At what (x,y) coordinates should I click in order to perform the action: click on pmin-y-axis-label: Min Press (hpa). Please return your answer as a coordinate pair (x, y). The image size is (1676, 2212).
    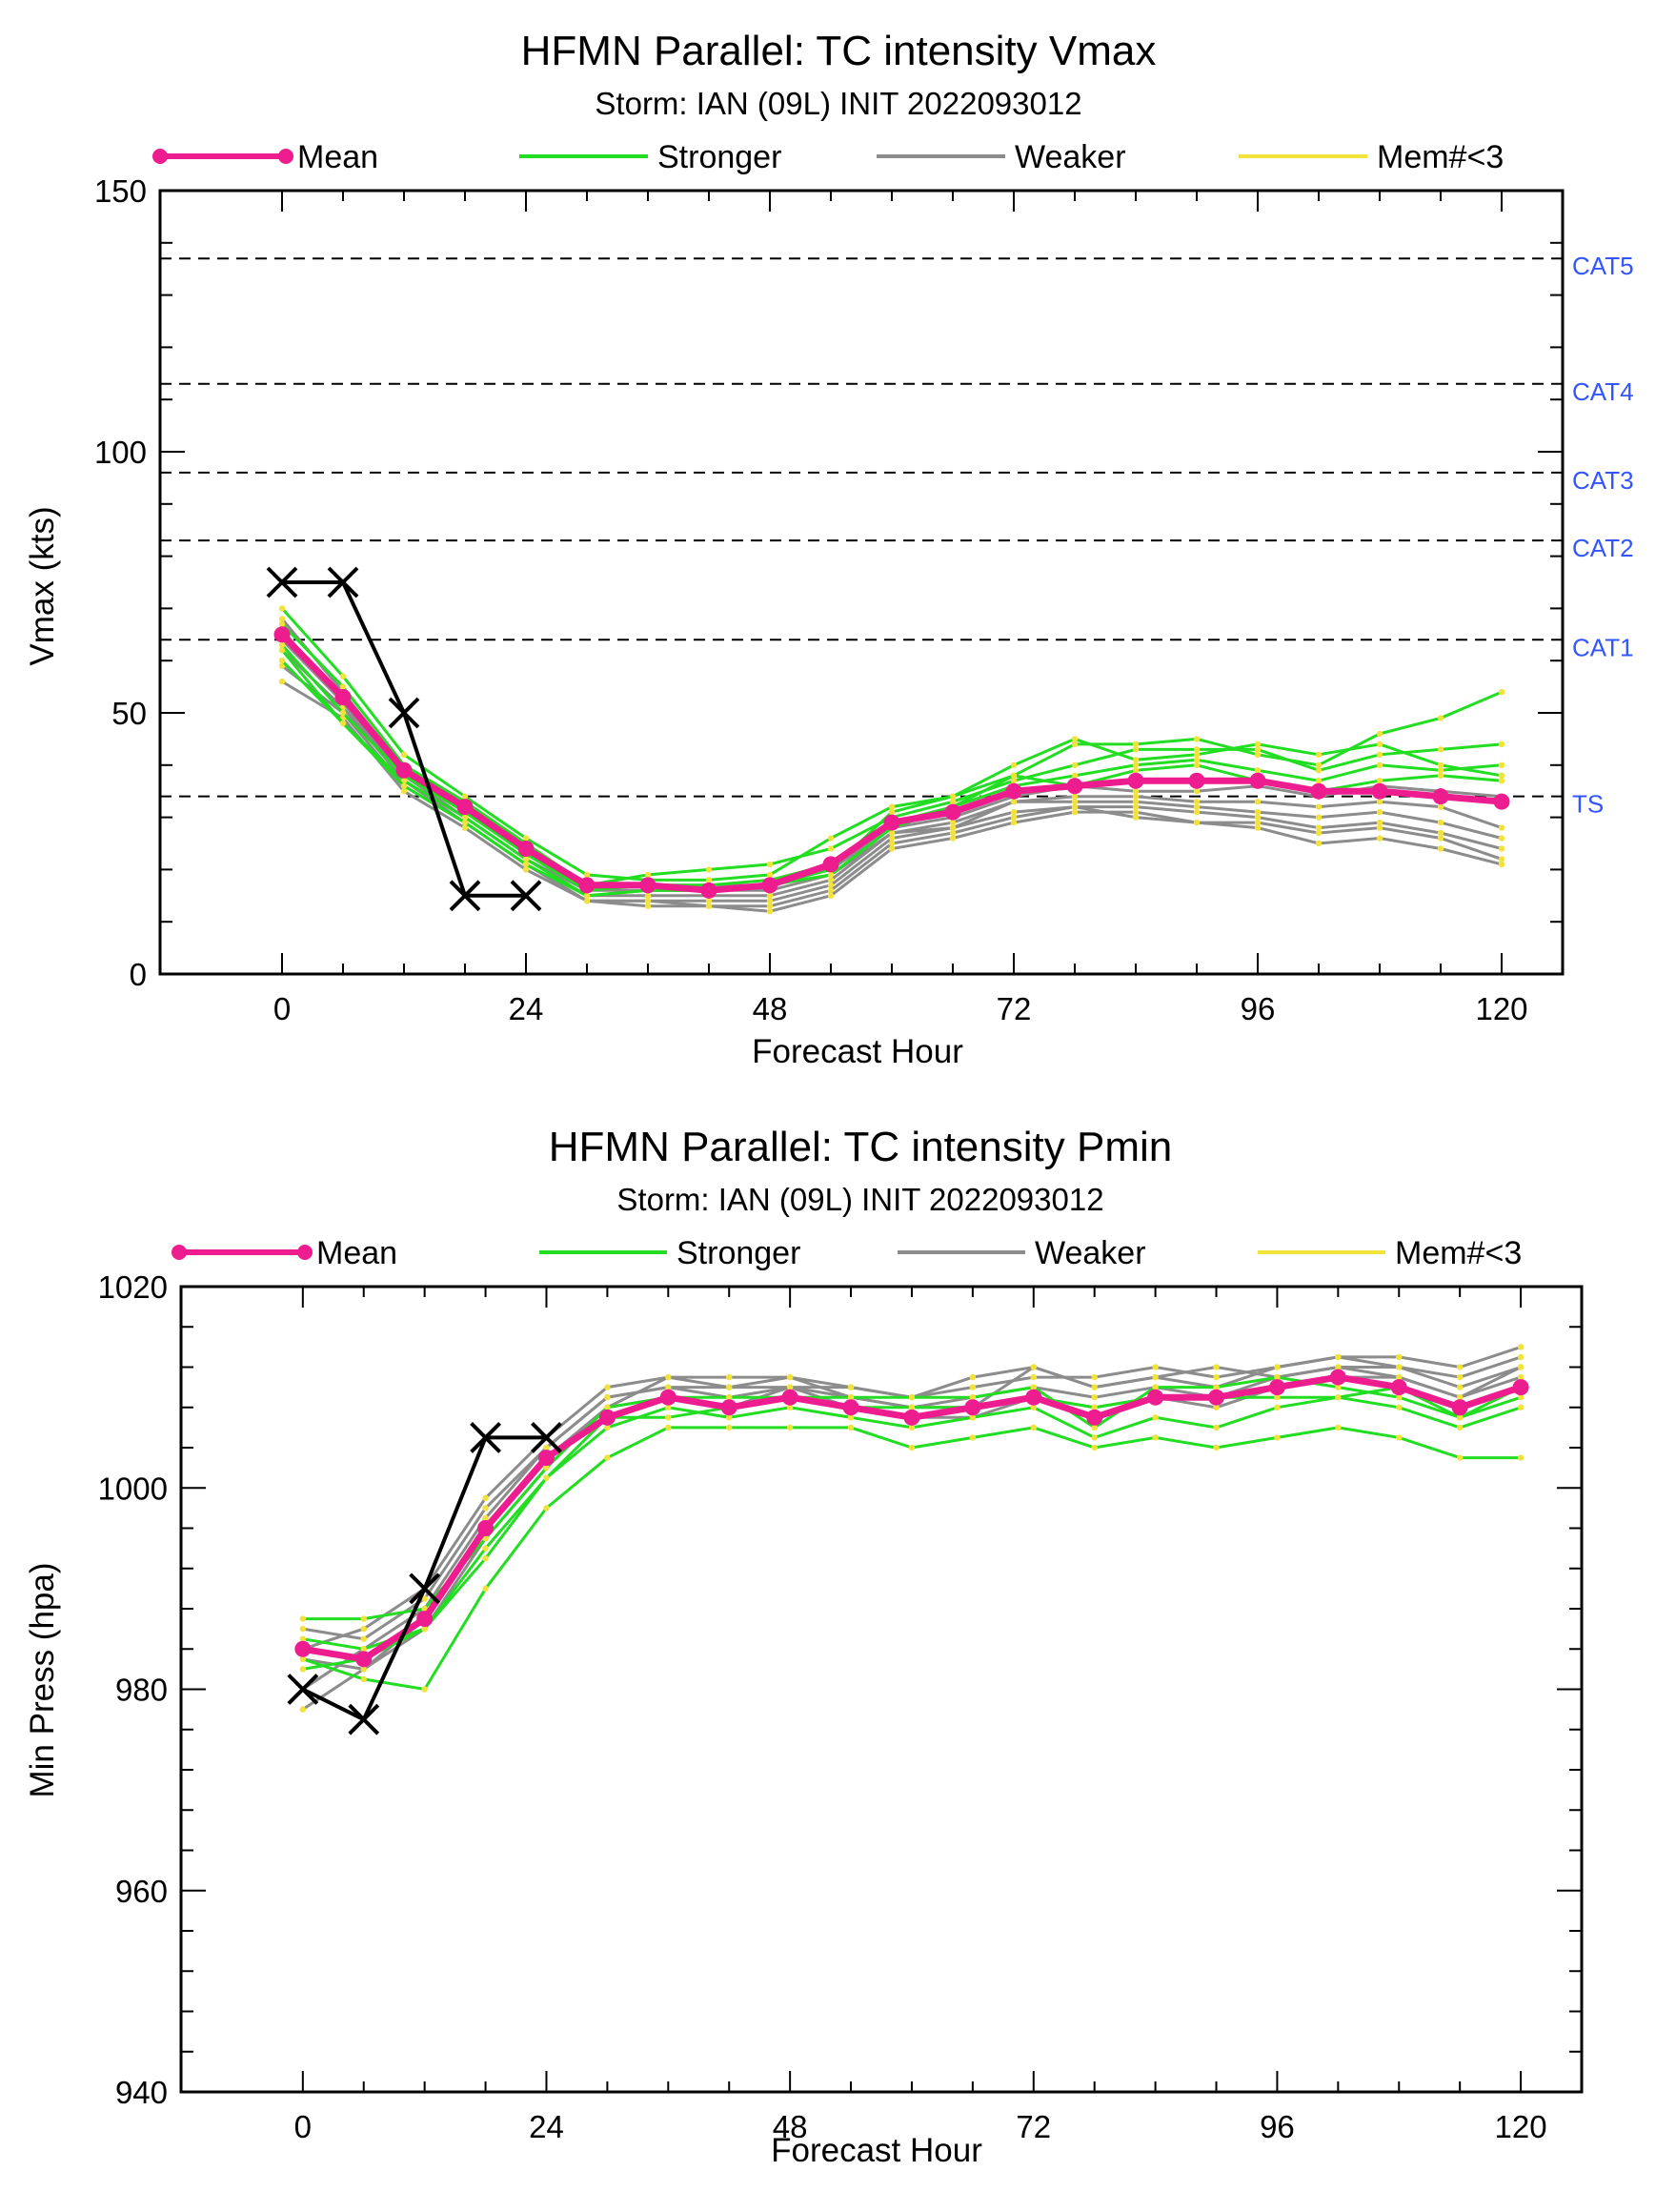
    Looking at the image, I should click on (42, 1679).